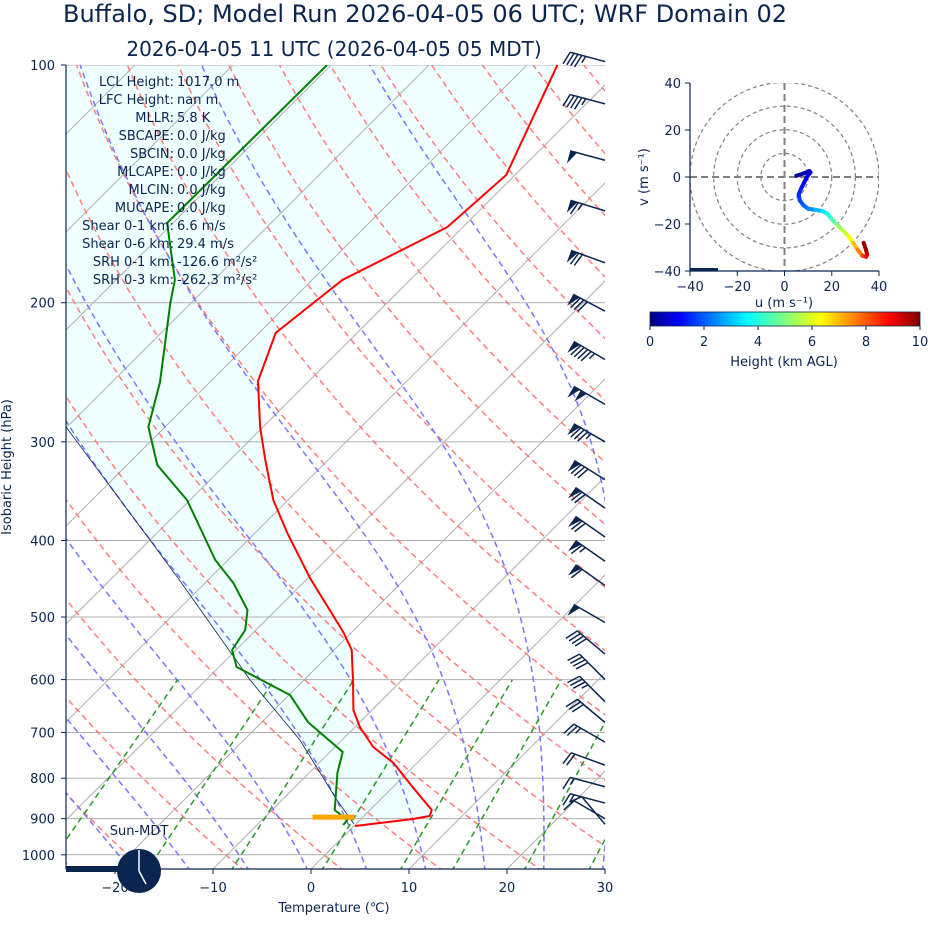 The height and width of the screenshot is (936, 928). What do you see at coordinates (42, 304) in the screenshot?
I see `y-tick-label: 200` at bounding box center [42, 304].